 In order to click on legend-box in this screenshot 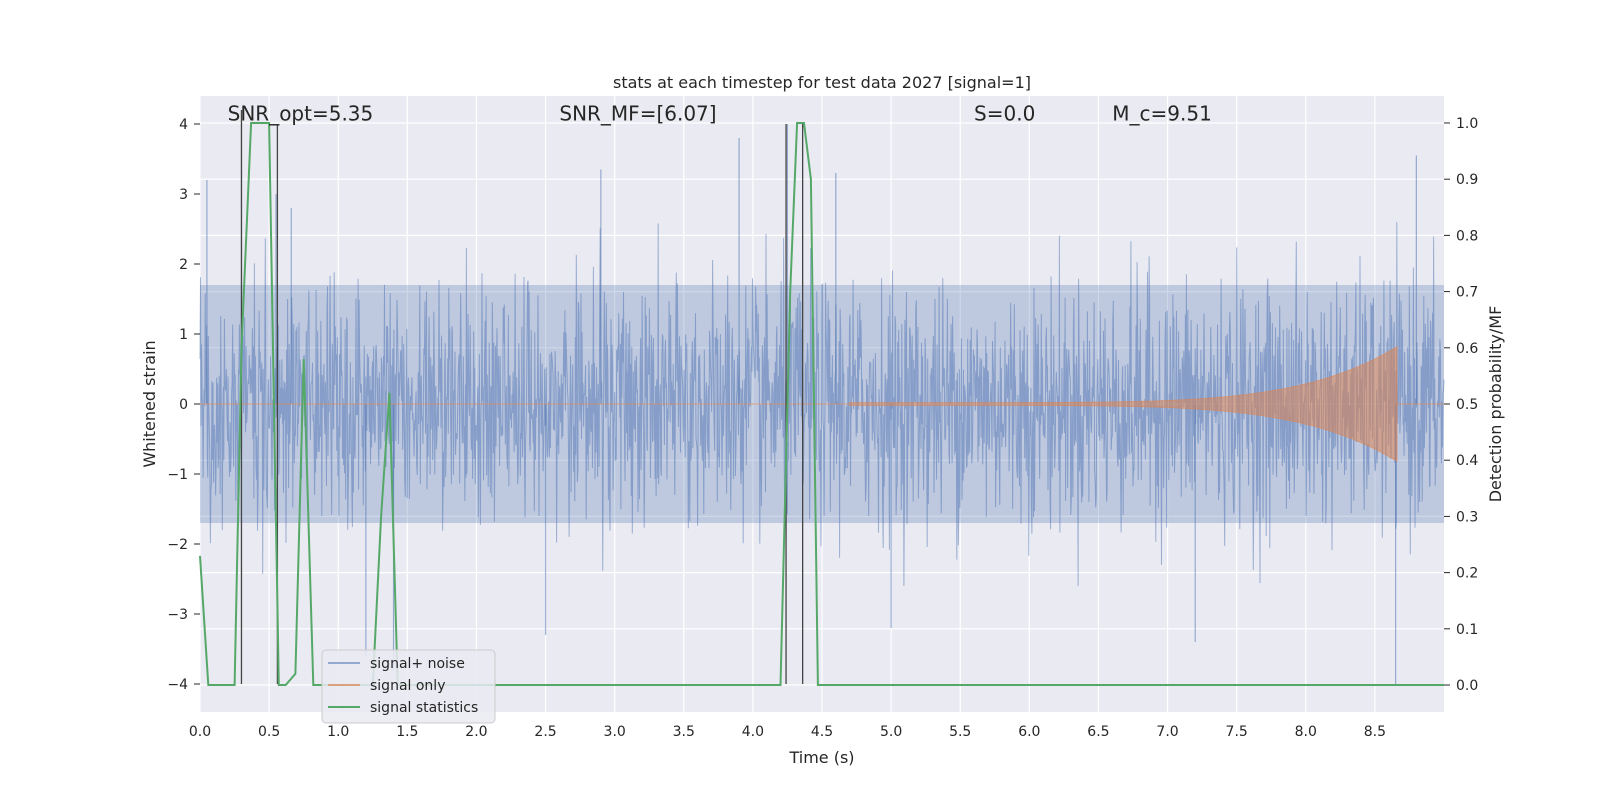, I will do `click(408, 686)`.